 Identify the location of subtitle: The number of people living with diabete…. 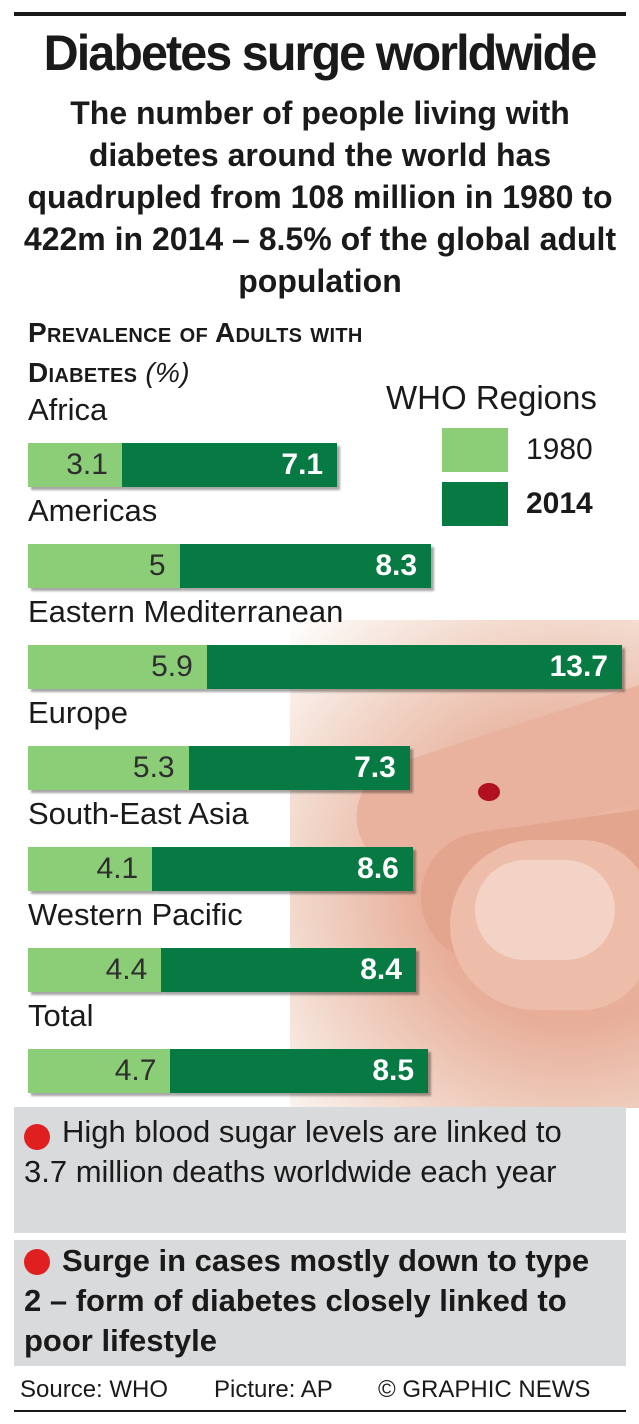
(320, 197).